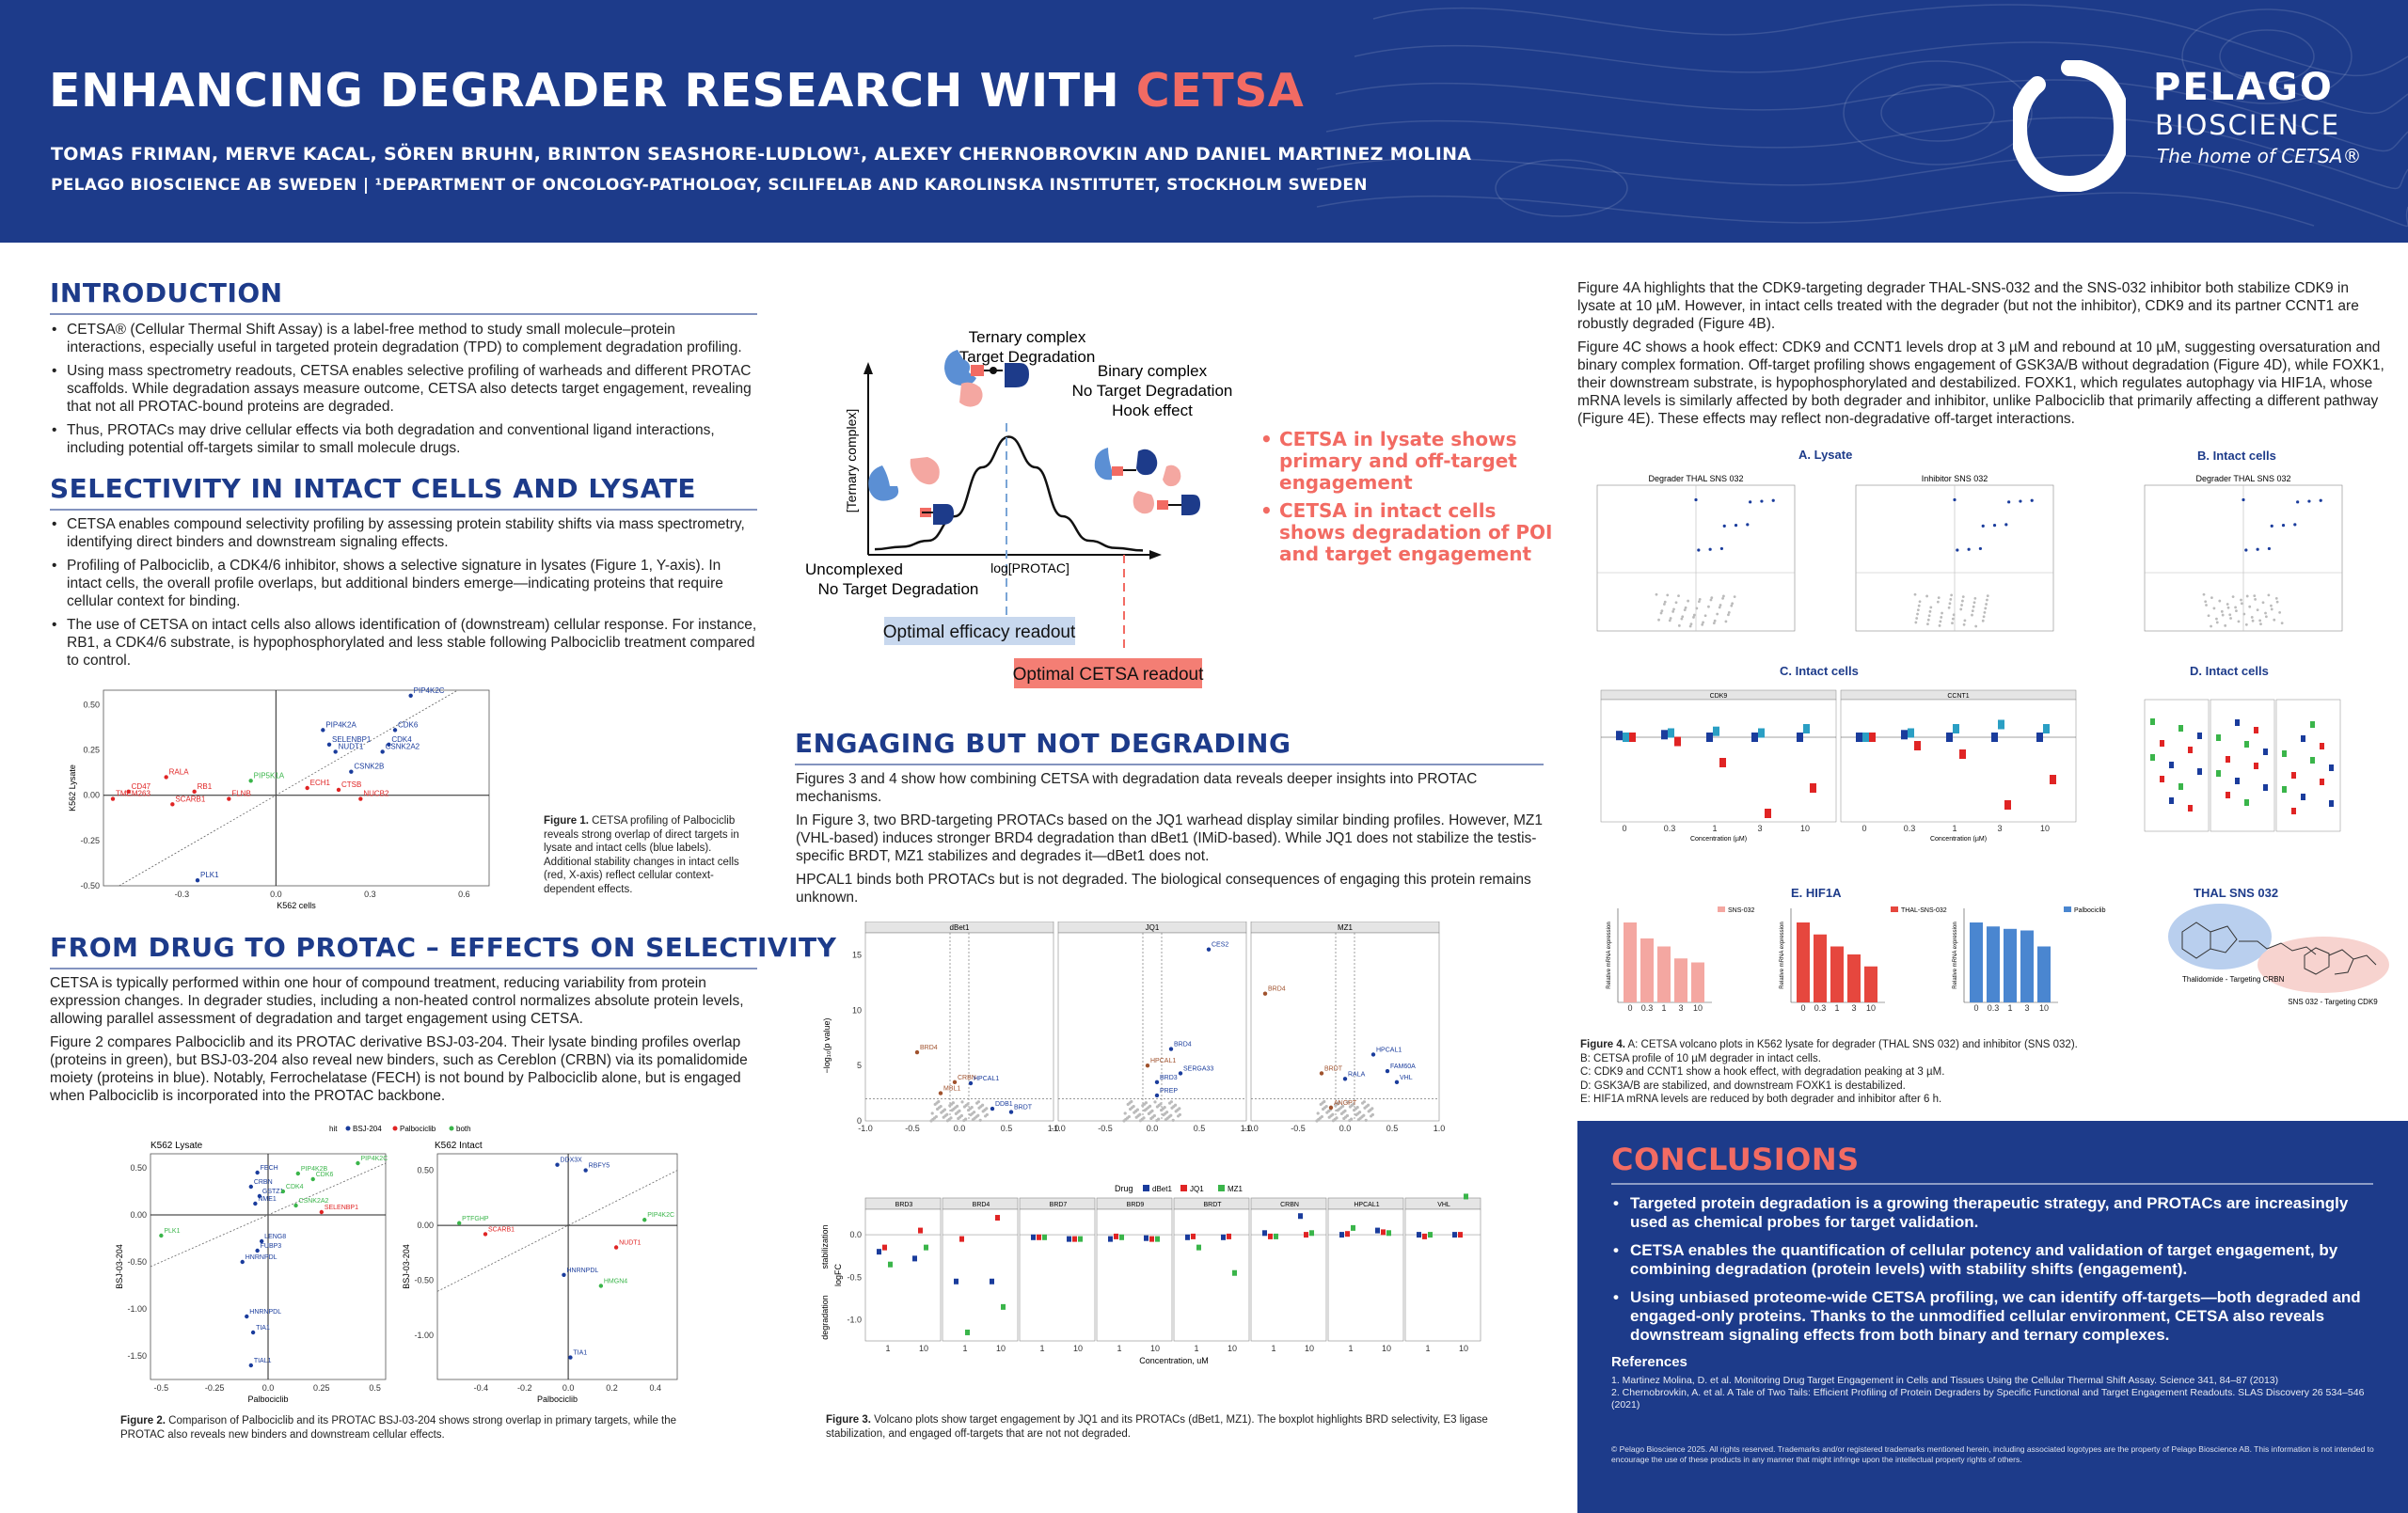  Describe the element at coordinates (296, 905) in the screenshot. I see `x-axis-label: K562 cells` at that location.